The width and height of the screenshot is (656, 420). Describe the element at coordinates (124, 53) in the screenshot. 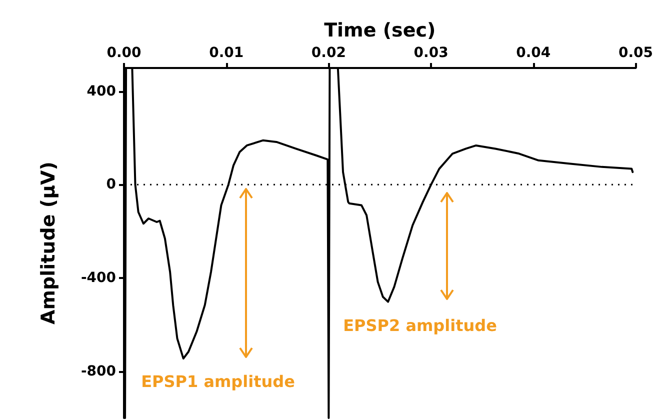

I see `x-tick-label: 0.00` at that location.